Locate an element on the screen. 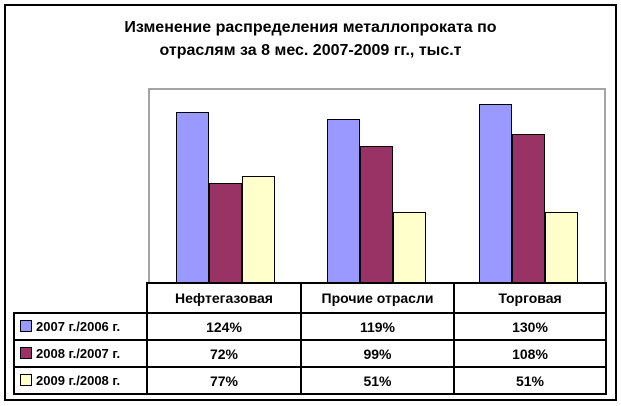 The image size is (621, 406). legend-label-2009: 2009 г./2008 г. is located at coordinates (78, 380).